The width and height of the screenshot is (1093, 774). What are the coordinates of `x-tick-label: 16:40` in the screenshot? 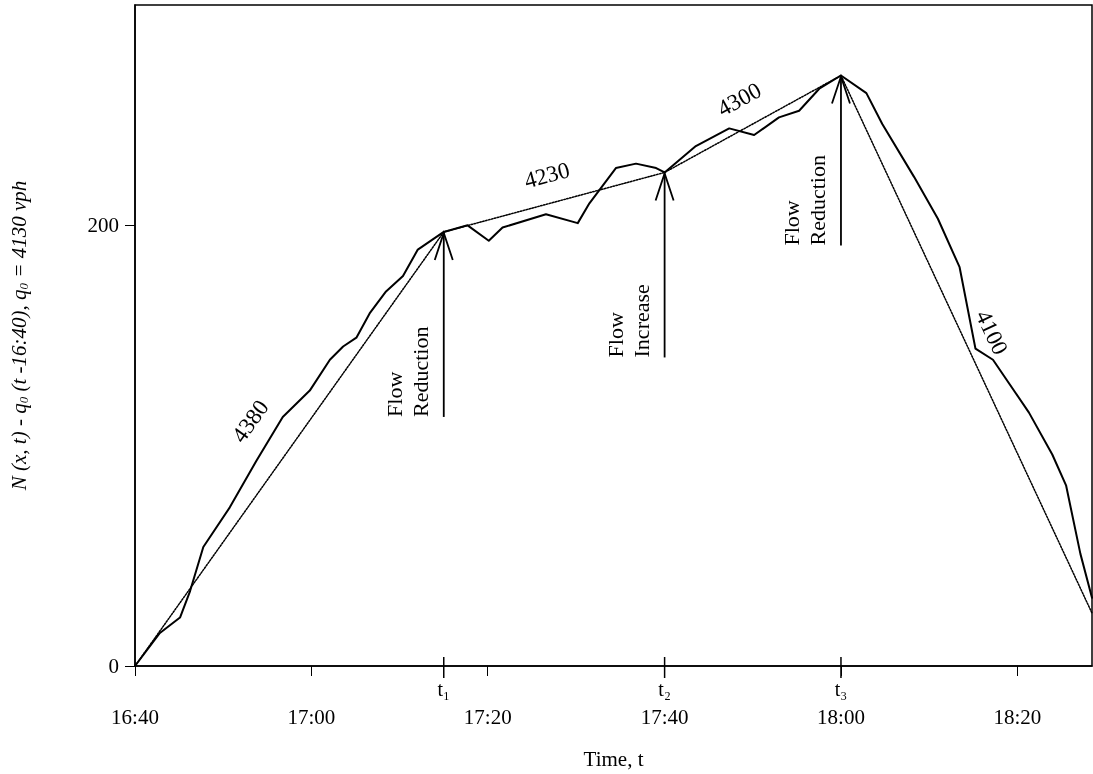 It's located at (135, 716).